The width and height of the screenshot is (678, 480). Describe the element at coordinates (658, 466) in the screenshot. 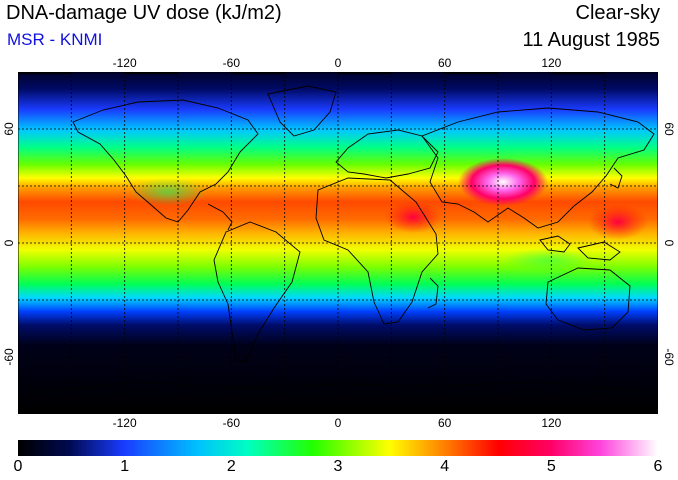

I see `colorbar-tick-label: 6` at that location.